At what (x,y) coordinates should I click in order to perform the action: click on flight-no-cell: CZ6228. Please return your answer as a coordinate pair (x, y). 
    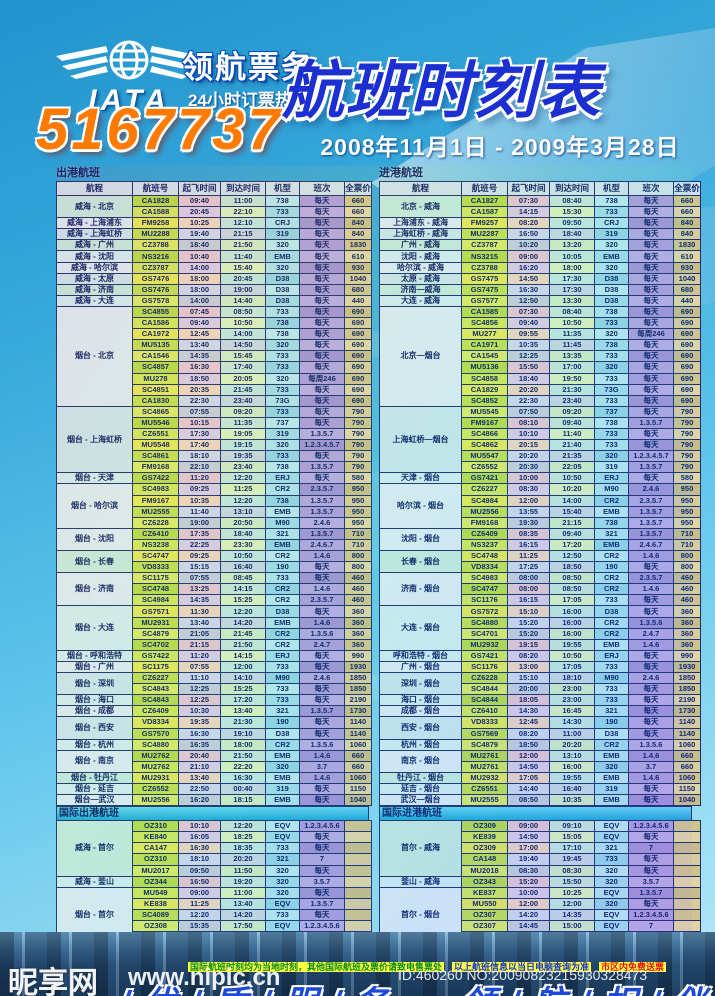
    Looking at the image, I should click on (484, 678).